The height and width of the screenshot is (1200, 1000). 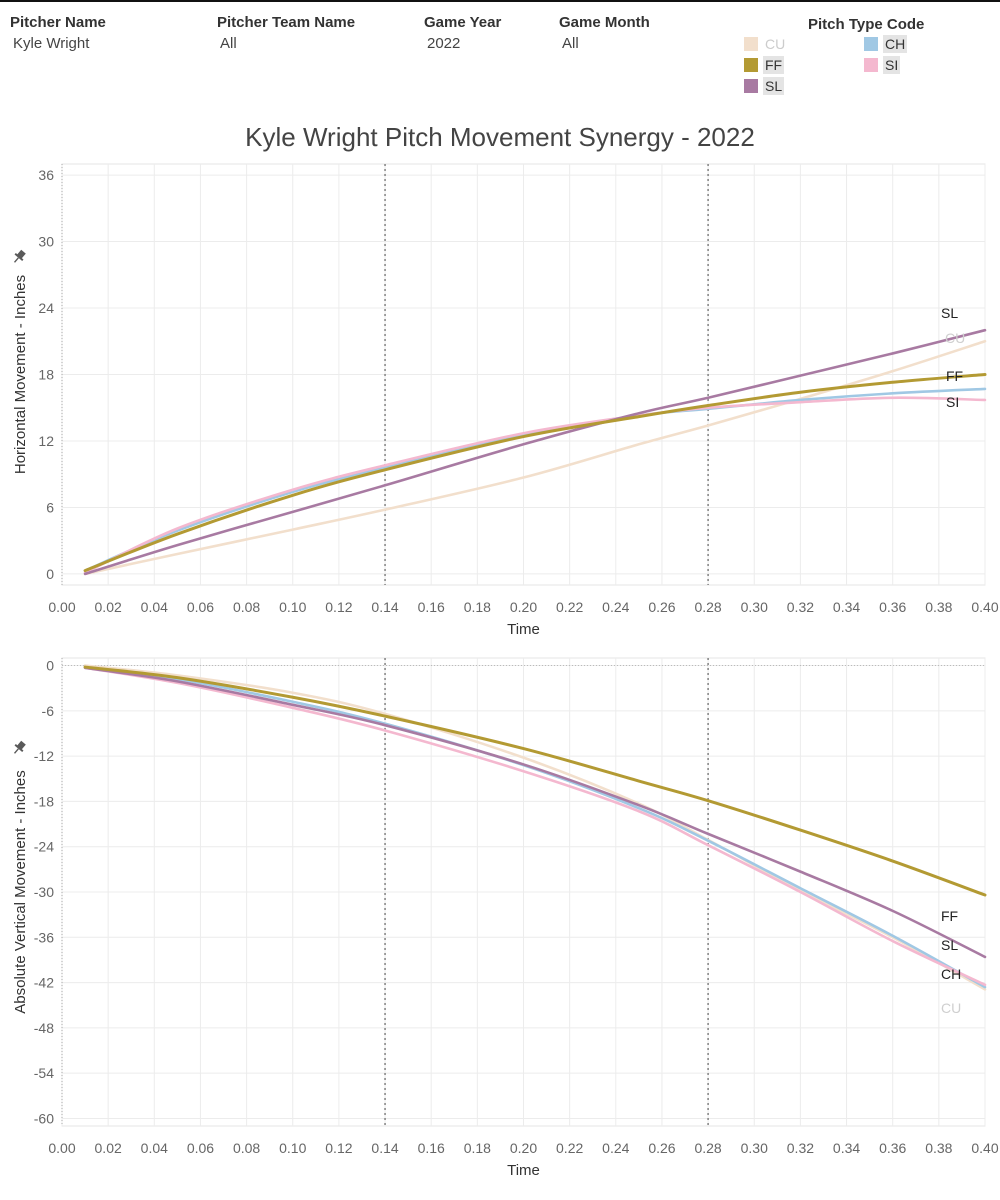 I want to click on filter-pitcher-name: Pitcher Name Kyle Wright, so click(x=58, y=33).